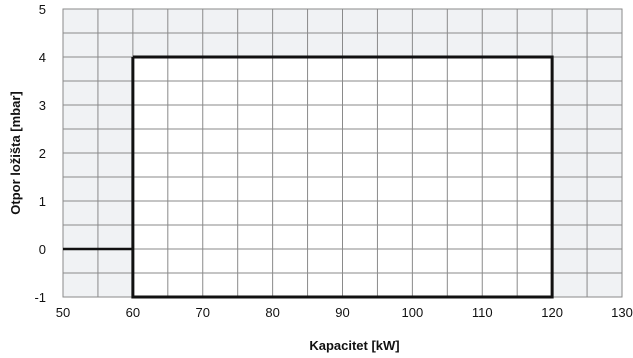 This screenshot has width=633, height=358. What do you see at coordinates (42, 153) in the screenshot?
I see `y-tick-label: 2` at bounding box center [42, 153].